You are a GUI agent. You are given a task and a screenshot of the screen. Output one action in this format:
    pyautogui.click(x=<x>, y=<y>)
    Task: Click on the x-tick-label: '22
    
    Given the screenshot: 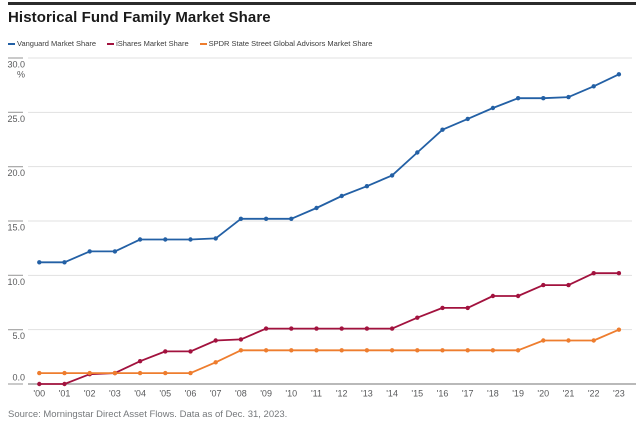 What is the action you would take?
    pyautogui.click(x=594, y=394)
    